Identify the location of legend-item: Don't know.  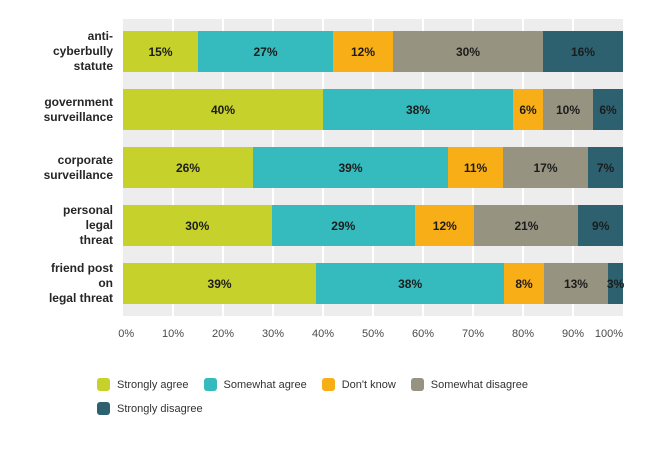
(358, 384).